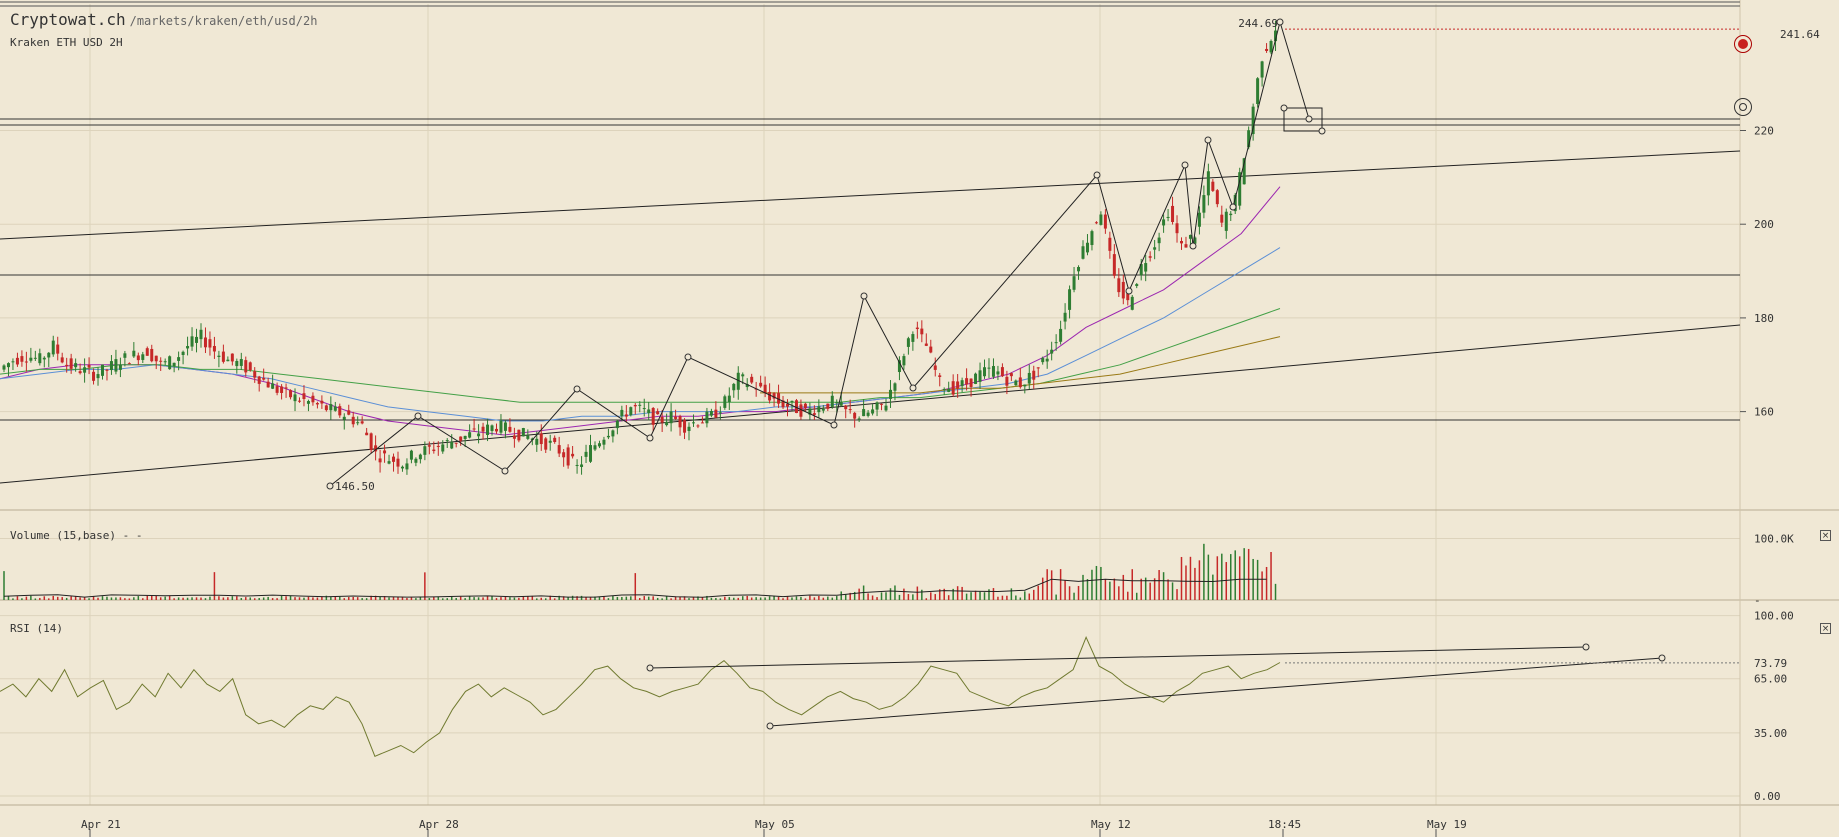 Image resolution: width=1839 pixels, height=837 pixels. Describe the element at coordinates (1662, 658) in the screenshot. I see `rsi-trend-point` at that location.